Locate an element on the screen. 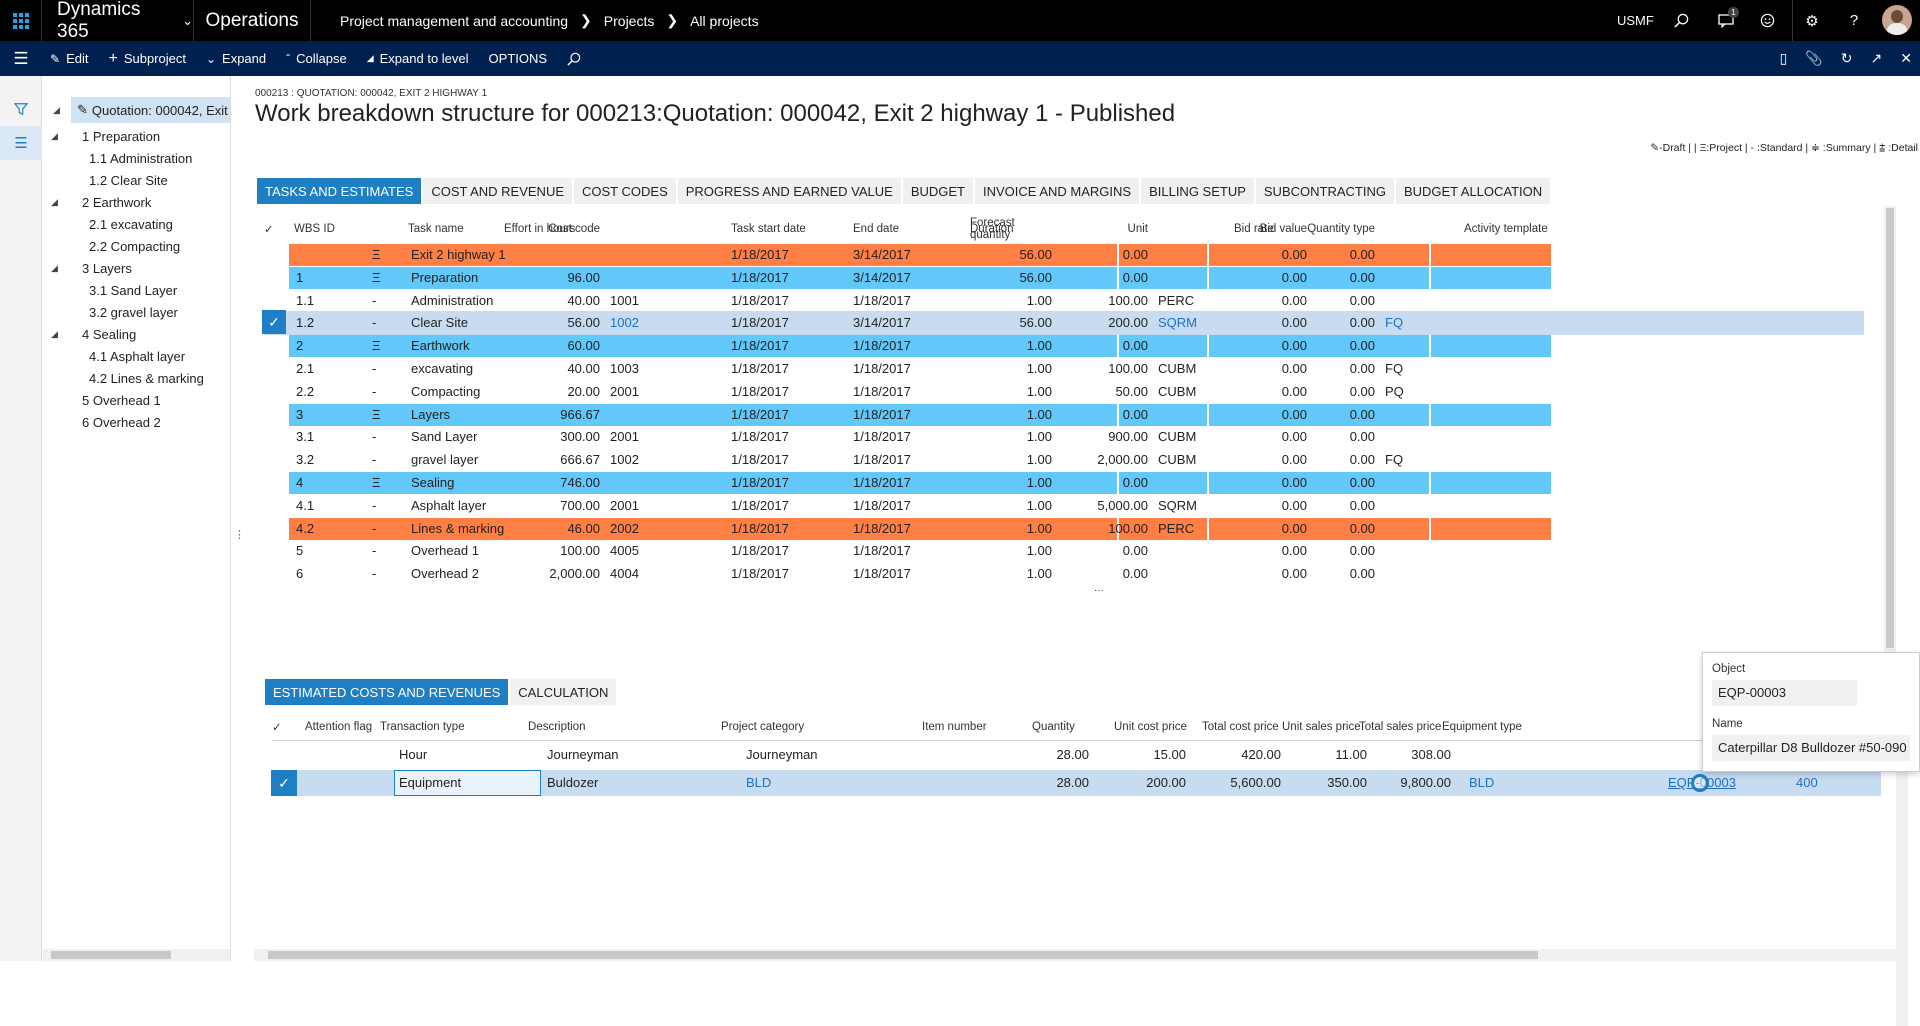 The image size is (1920, 1026). column-header: Project category is located at coordinates (763, 727).